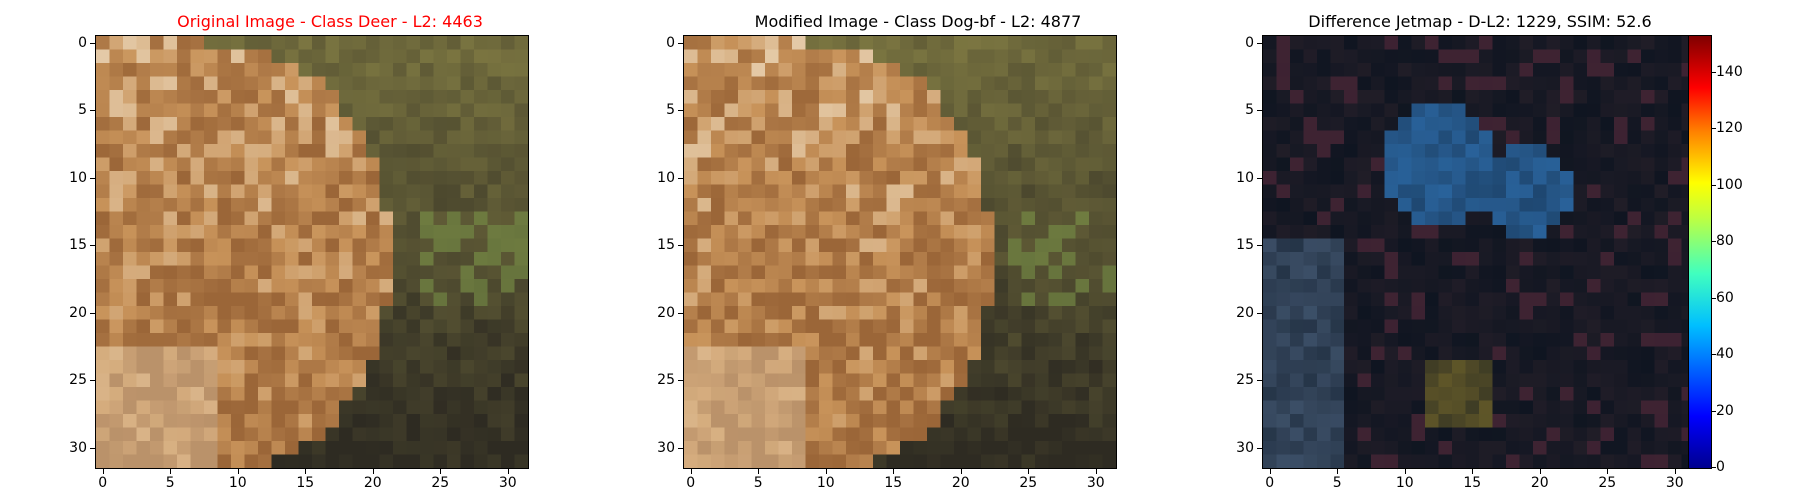  What do you see at coordinates (918, 21) in the screenshot?
I see `modified-image-title: Modified Image - Class Dog-bf - L2: 4877` at bounding box center [918, 21].